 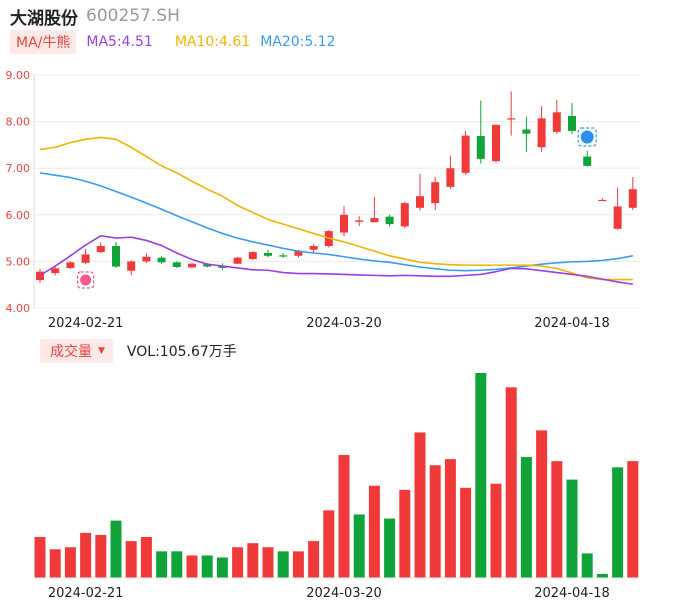 I want to click on buy-marker-frame, so click(x=85, y=280).